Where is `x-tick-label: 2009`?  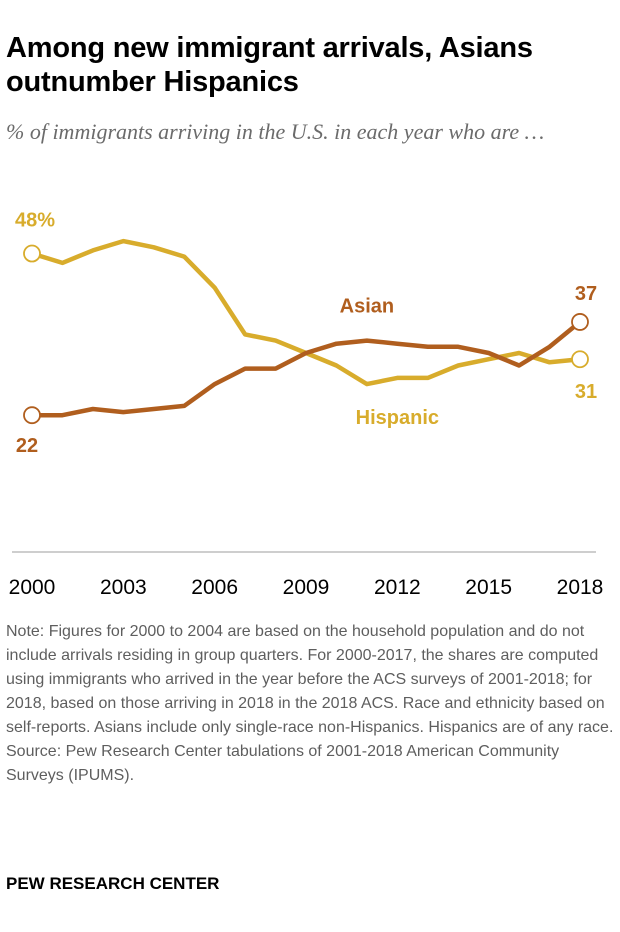
x-tick-label: 2009 is located at coordinates (306, 587).